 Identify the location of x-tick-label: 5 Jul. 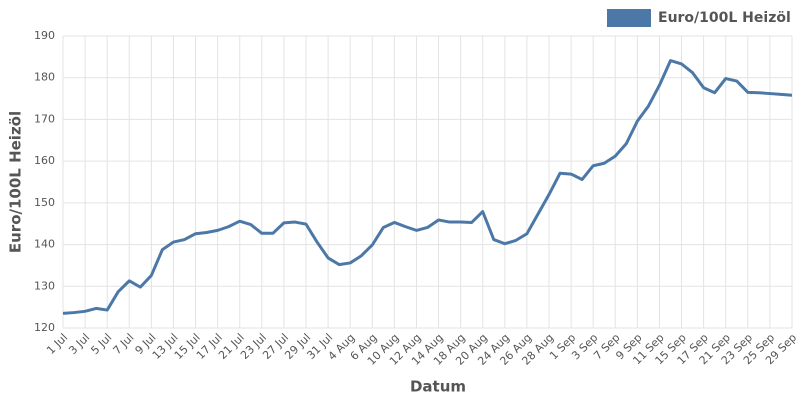
(101, 344).